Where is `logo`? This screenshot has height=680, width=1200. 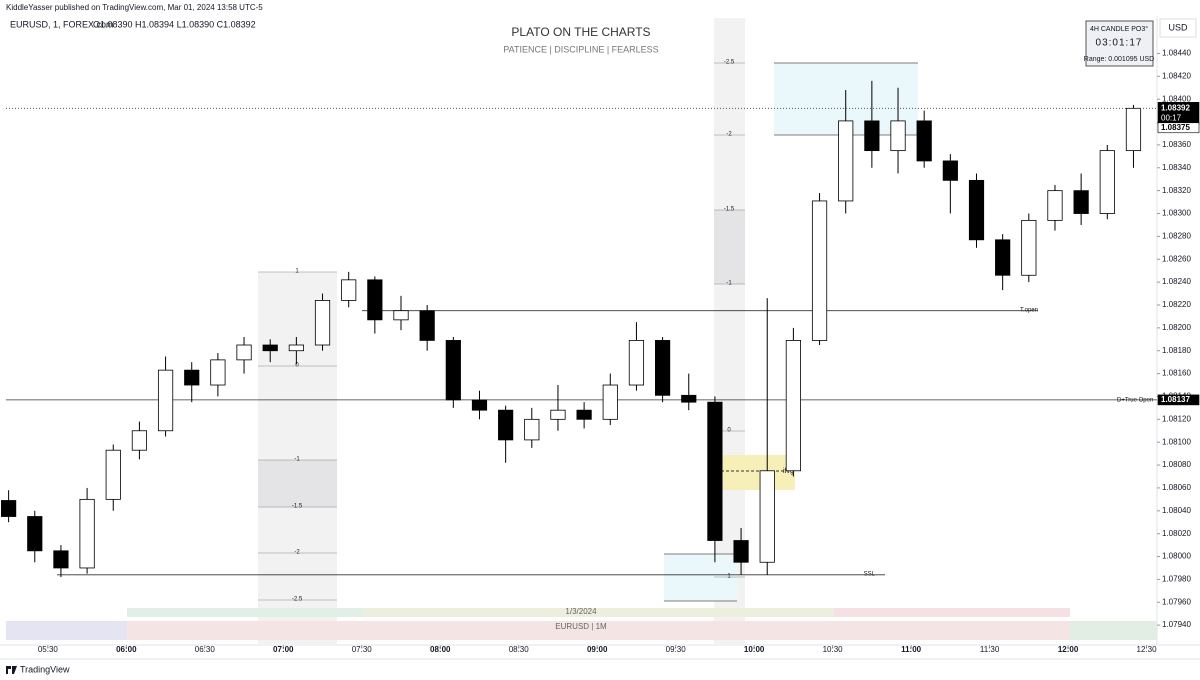 logo is located at coordinates (11, 670).